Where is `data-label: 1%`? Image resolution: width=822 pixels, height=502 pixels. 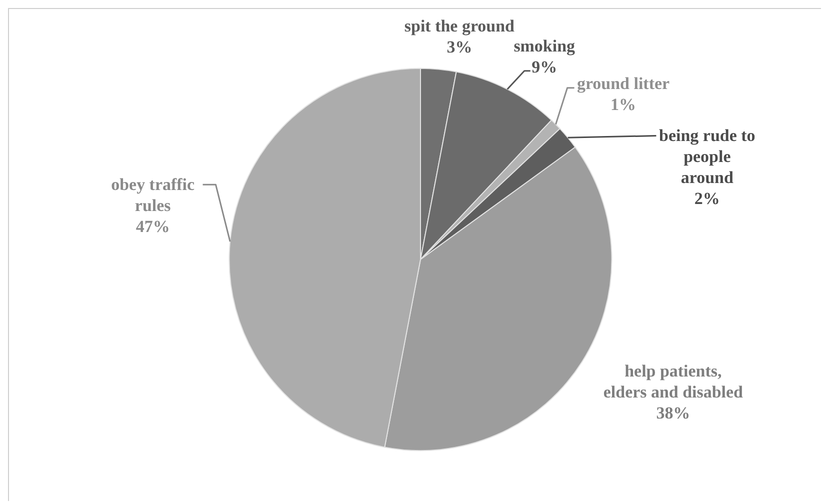 data-label: 1% is located at coordinates (623, 104).